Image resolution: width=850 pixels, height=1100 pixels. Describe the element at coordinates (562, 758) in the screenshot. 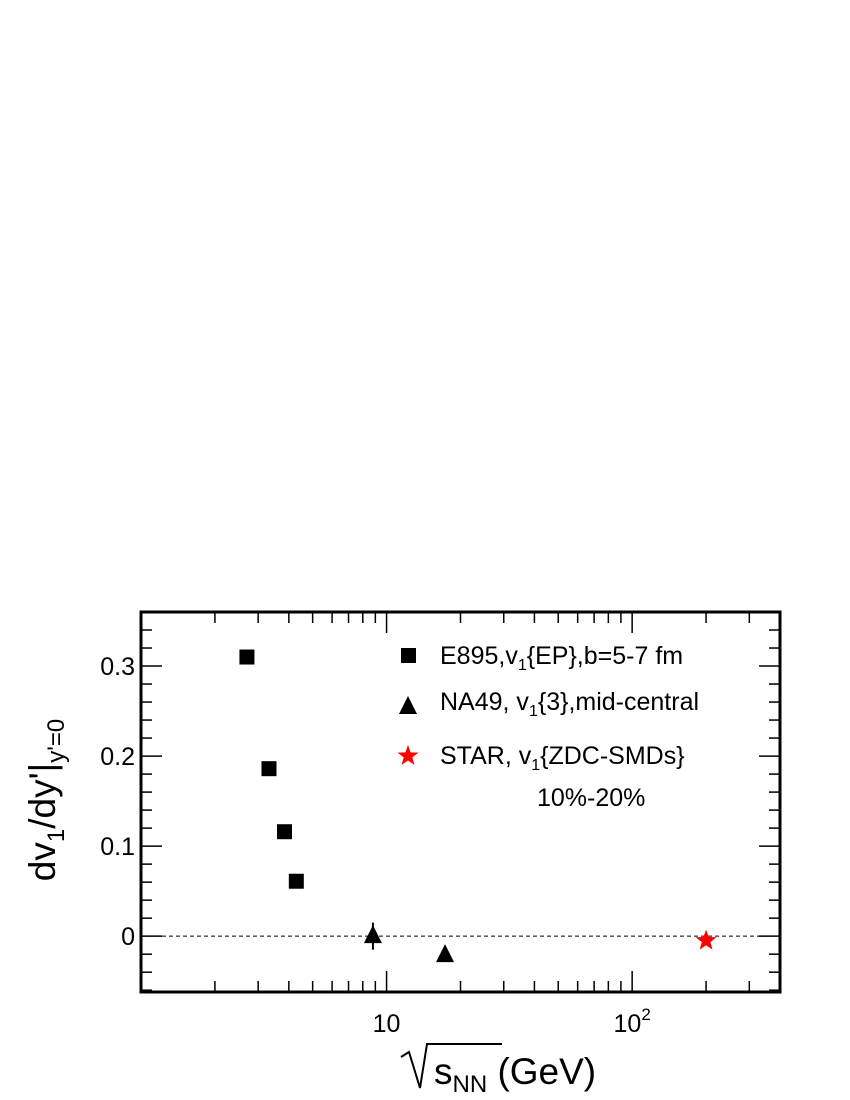

I see `legend-label-star: STAR, v1{ZDC-SMDs}` at that location.